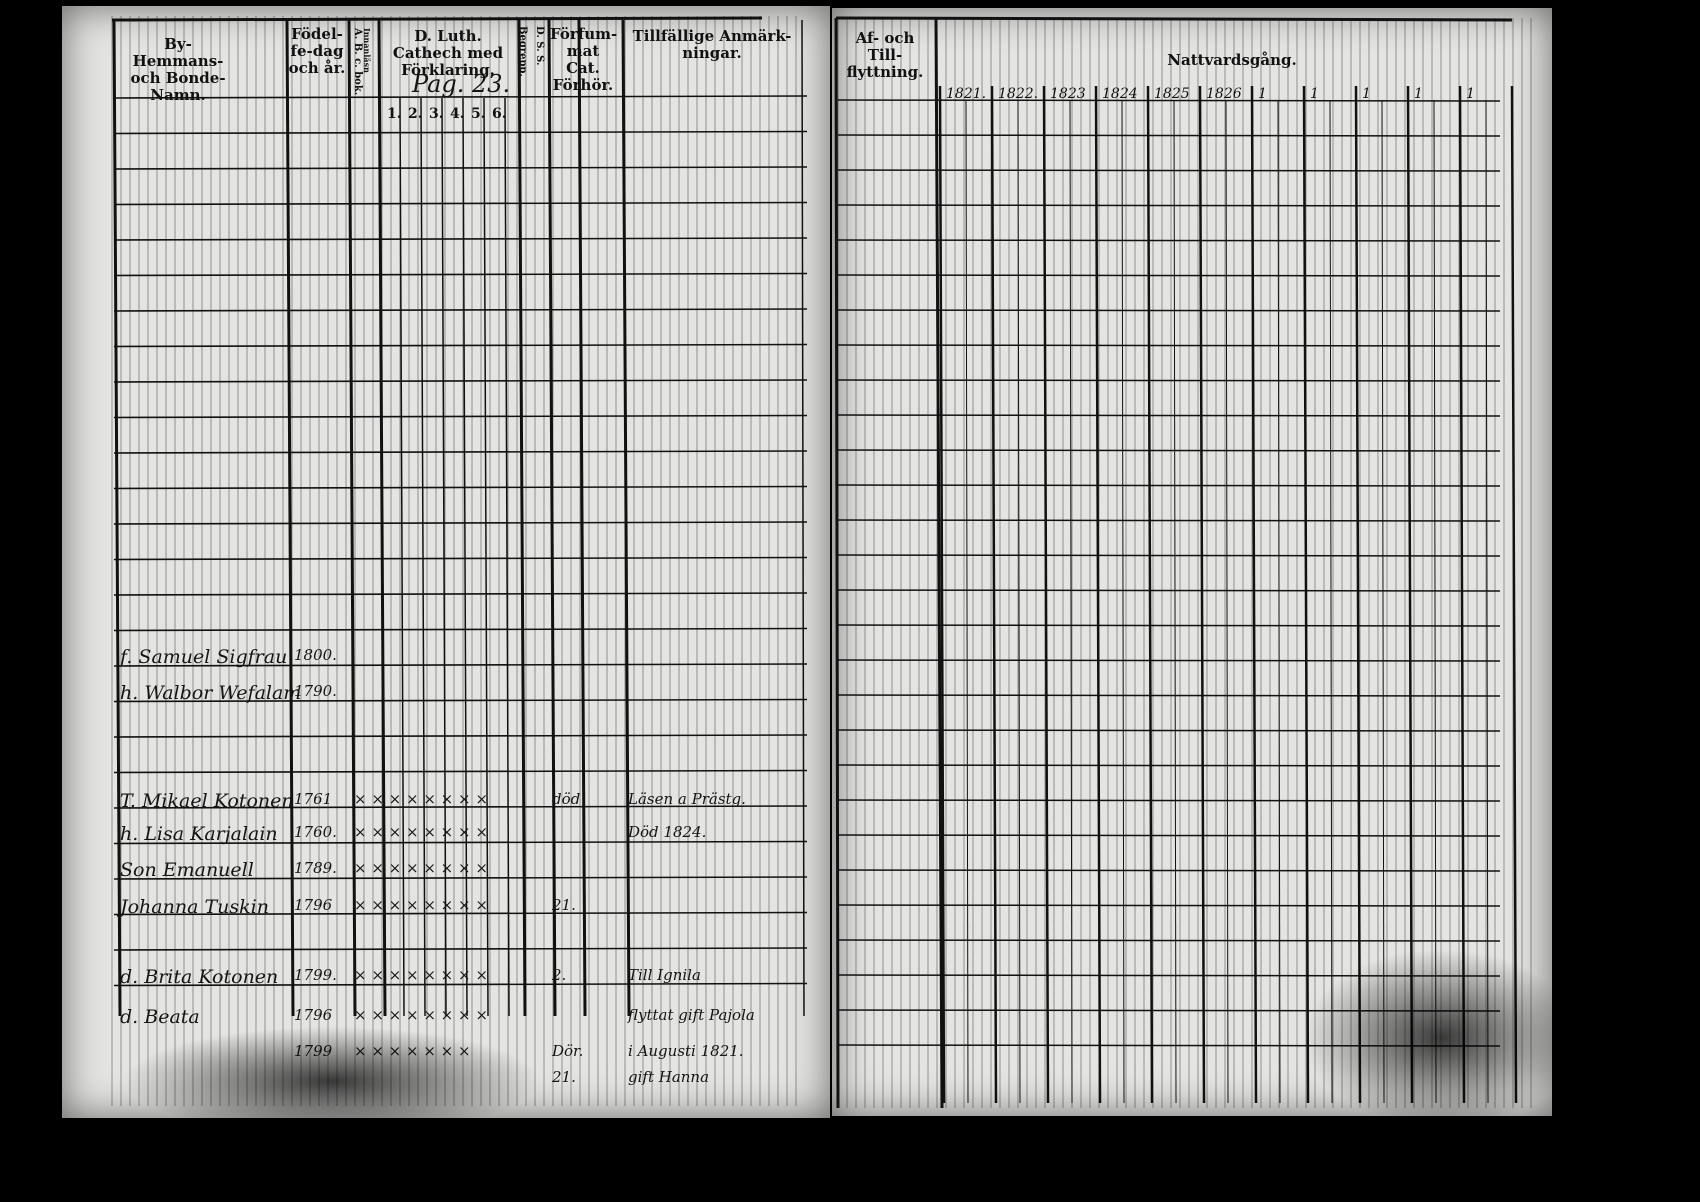  Describe the element at coordinates (837, 563) in the screenshot. I see `left-border` at that location.